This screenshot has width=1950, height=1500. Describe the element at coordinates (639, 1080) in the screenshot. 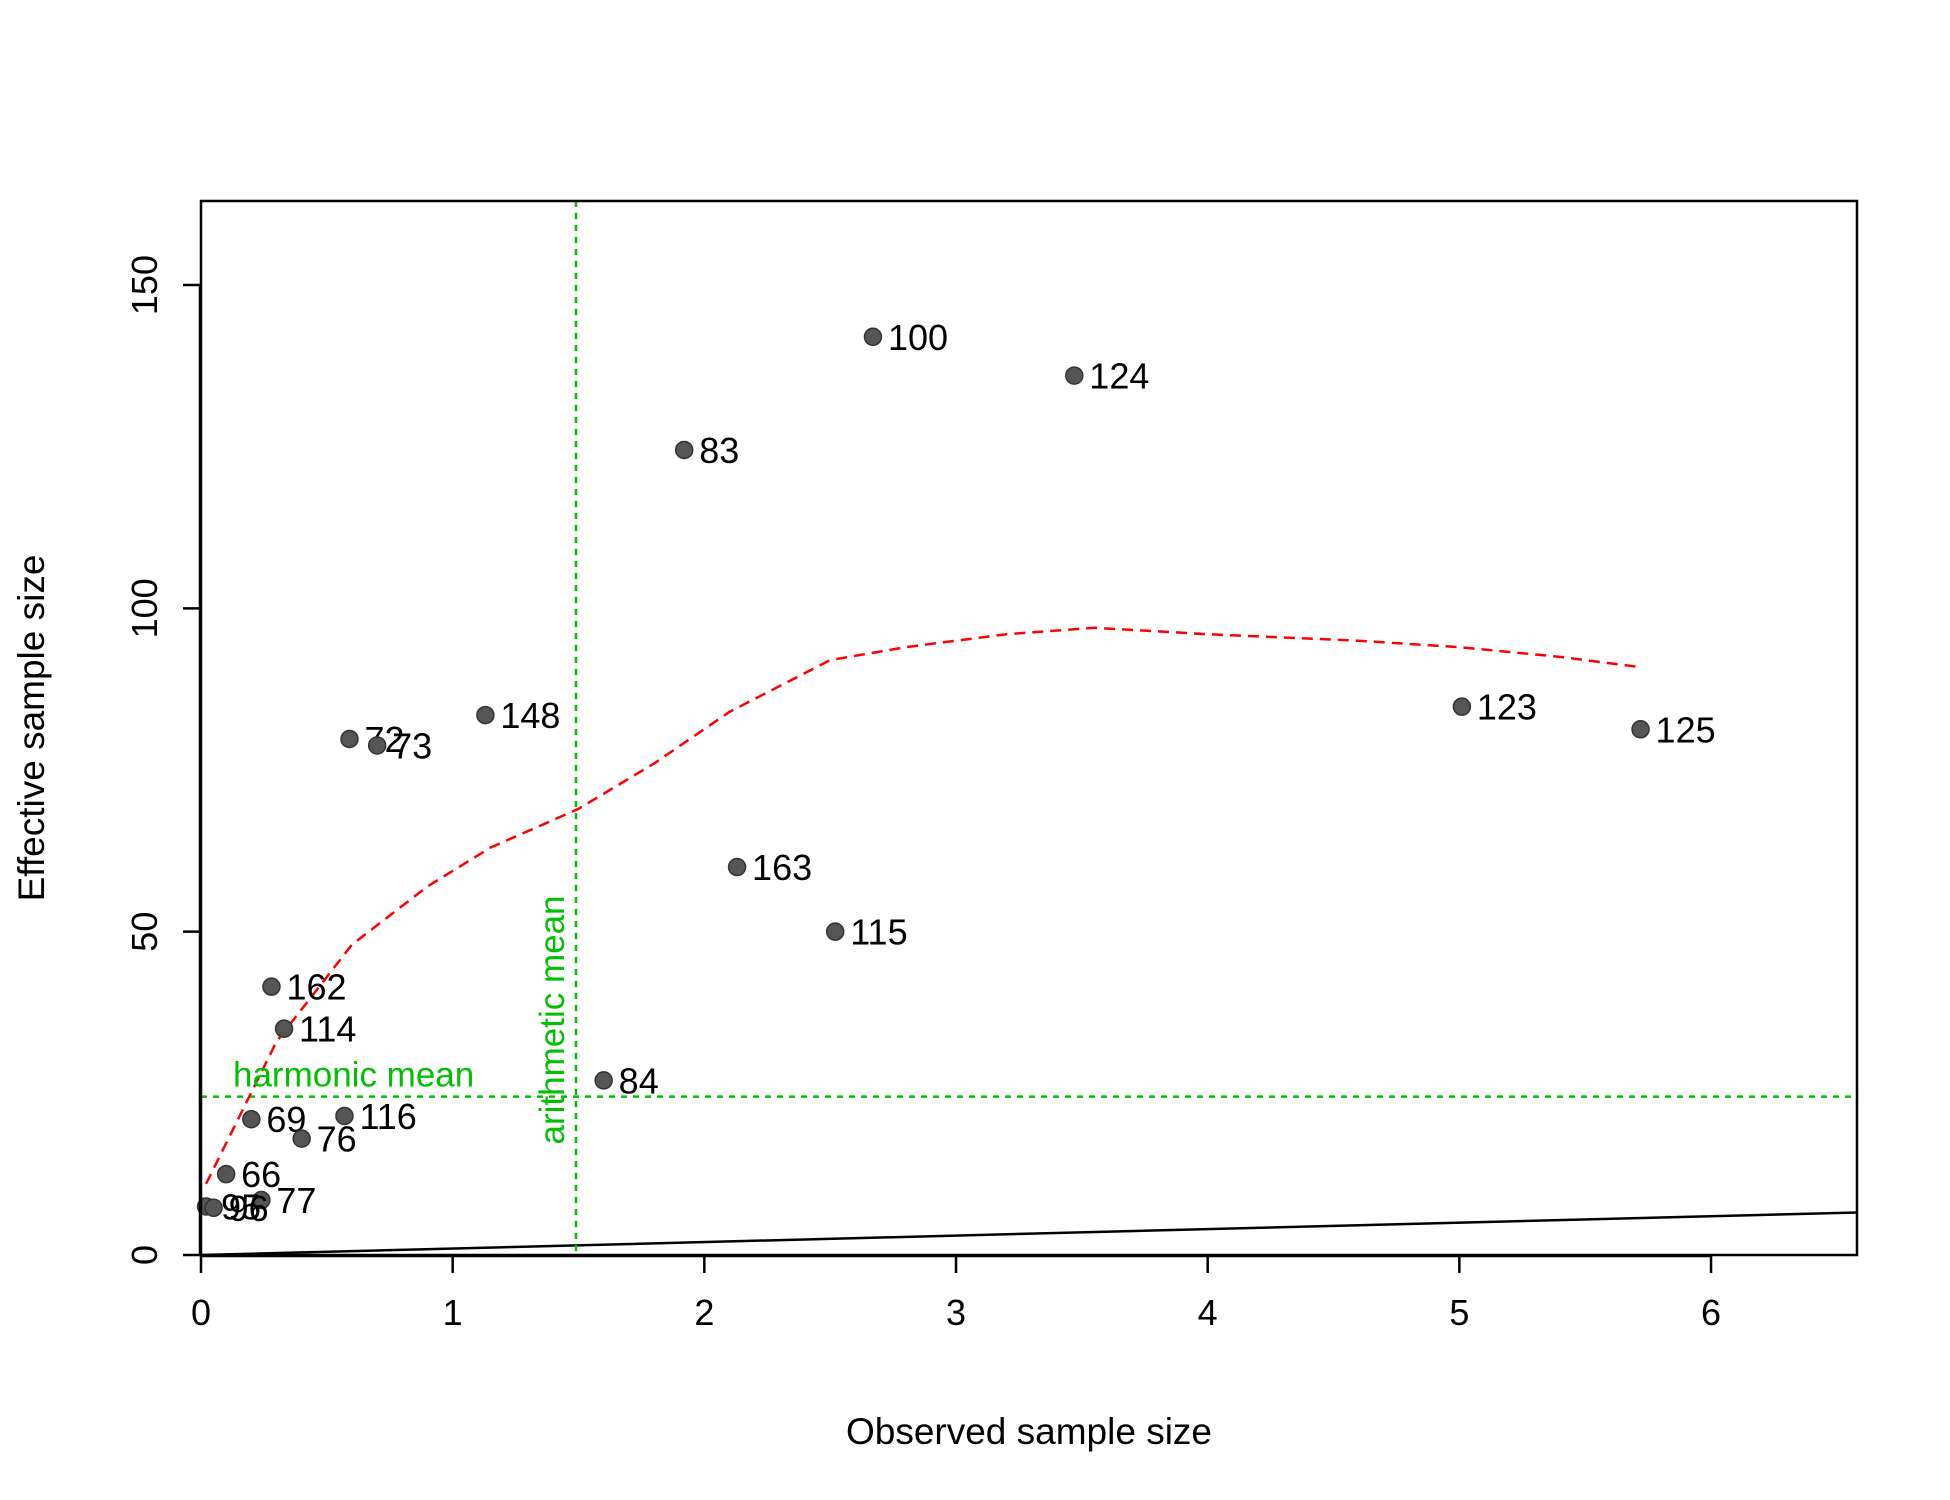

I see `point-label-84: 84` at that location.